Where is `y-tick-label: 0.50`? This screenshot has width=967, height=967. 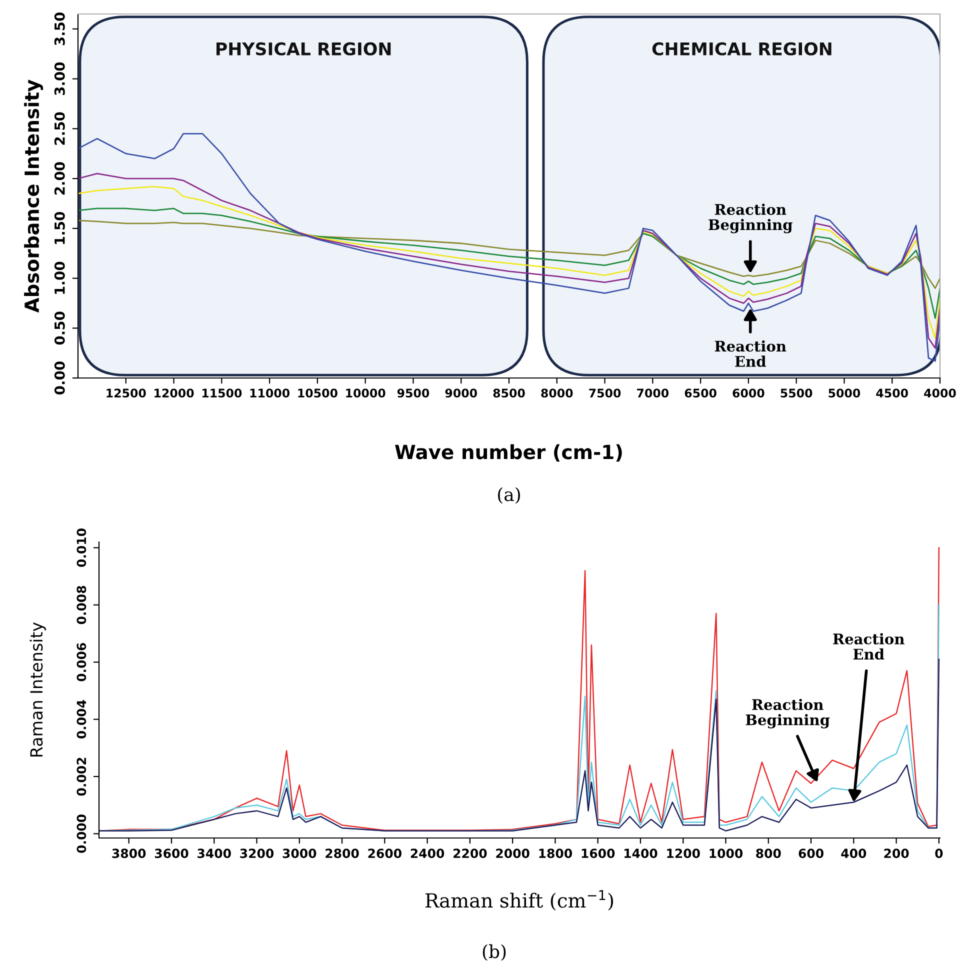
y-tick-label: 0.50 is located at coordinates (59, 328).